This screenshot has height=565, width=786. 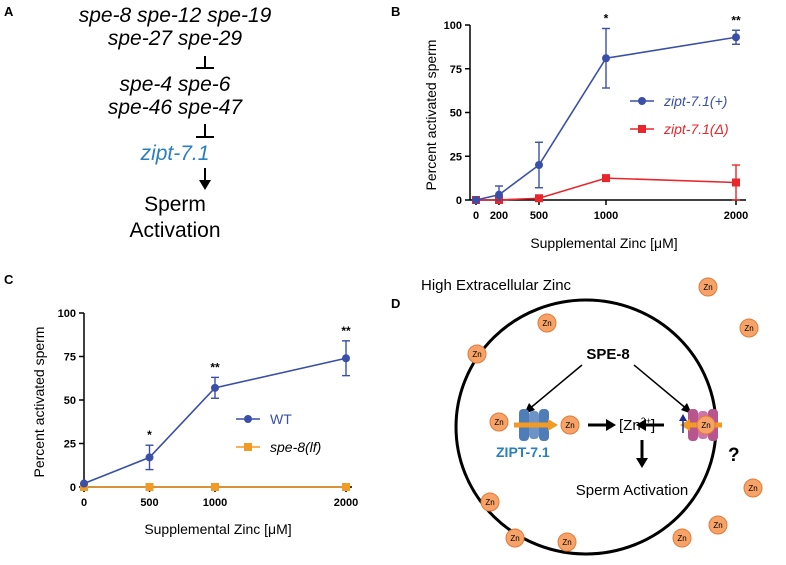 I want to click on influx-arrow, so click(x=602, y=425).